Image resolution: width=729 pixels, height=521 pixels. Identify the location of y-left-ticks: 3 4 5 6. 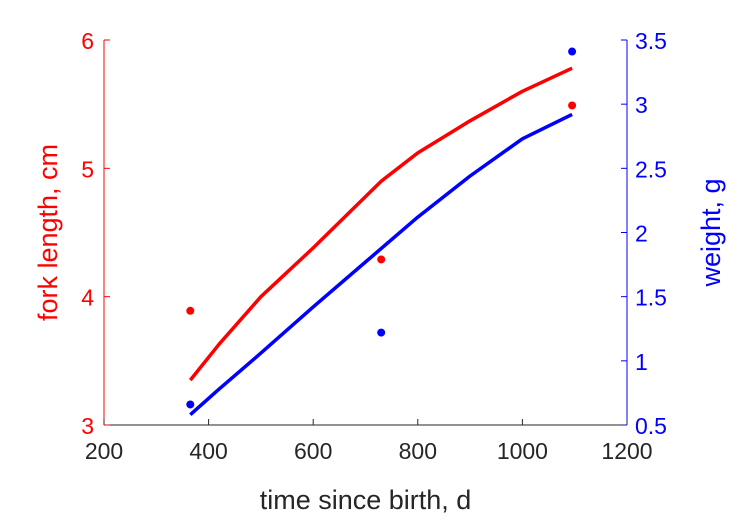
(95, 233).